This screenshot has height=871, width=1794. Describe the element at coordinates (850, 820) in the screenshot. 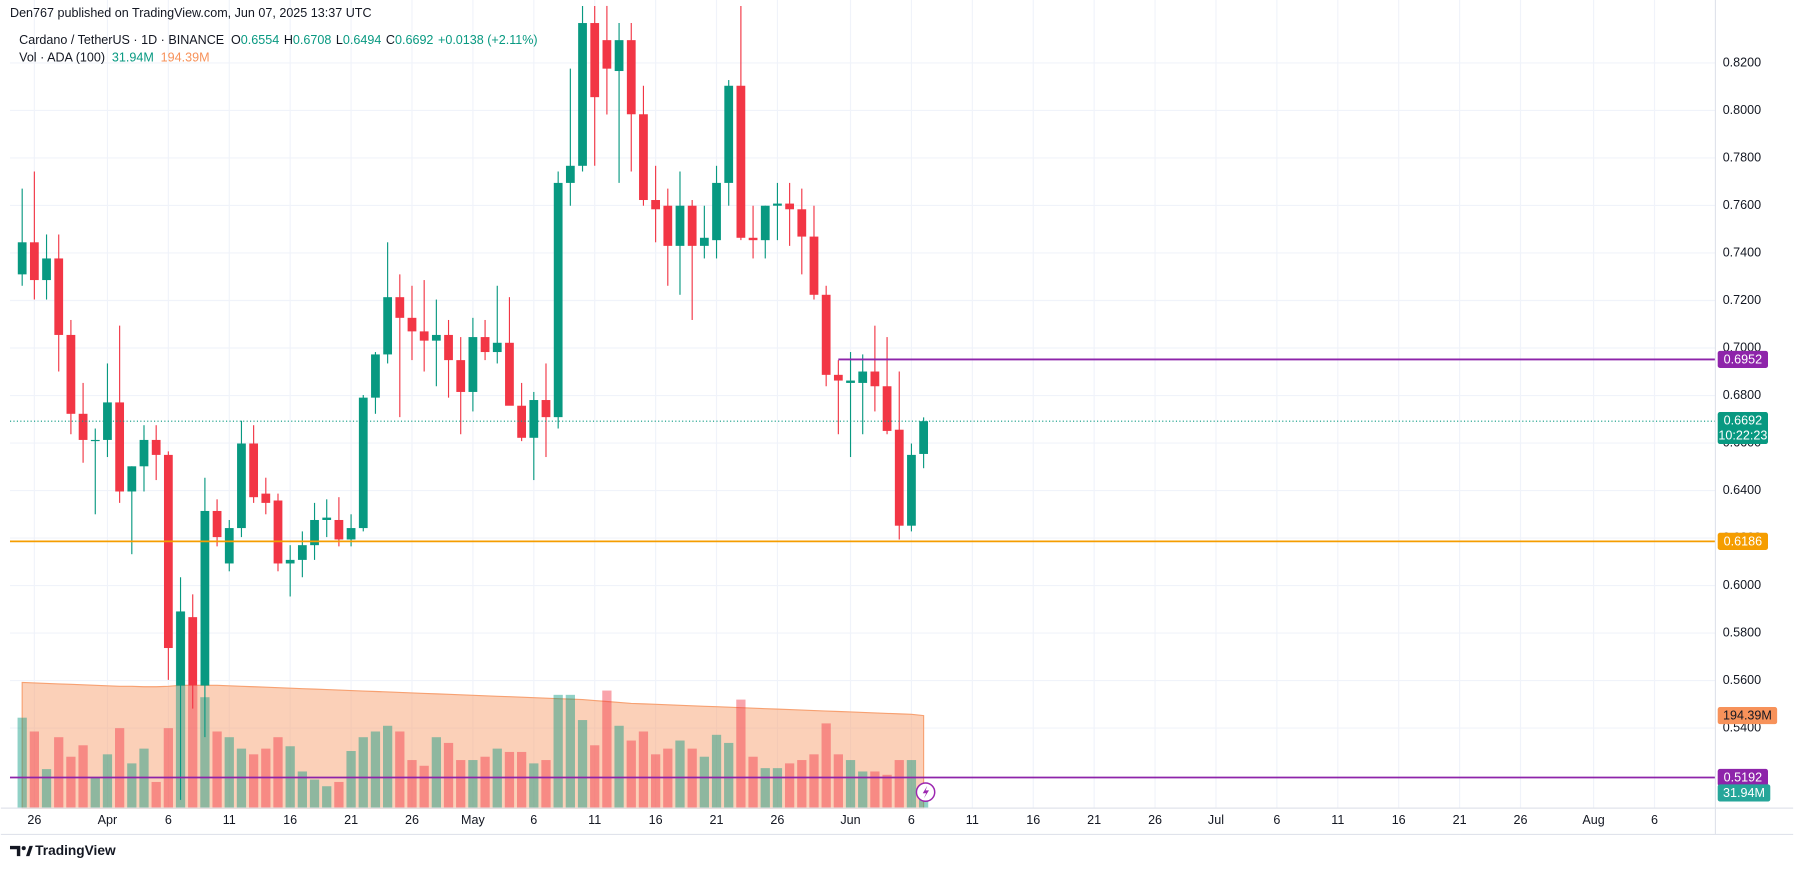

I see `x-tick-label: Jun` at that location.